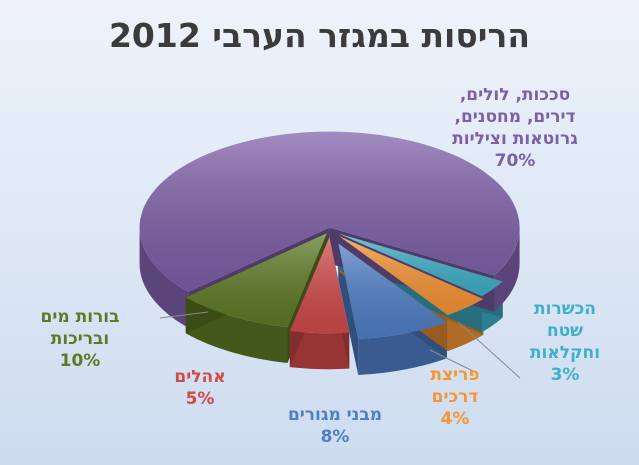 The image size is (639, 465). What do you see at coordinates (565, 375) in the screenshot?
I see `slice-label-value: 3%` at bounding box center [565, 375].